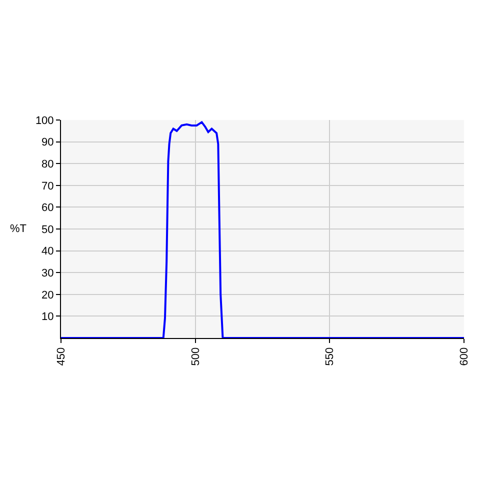 This screenshot has width=480, height=480. I want to click on y-axis-title: %T, so click(18, 229).